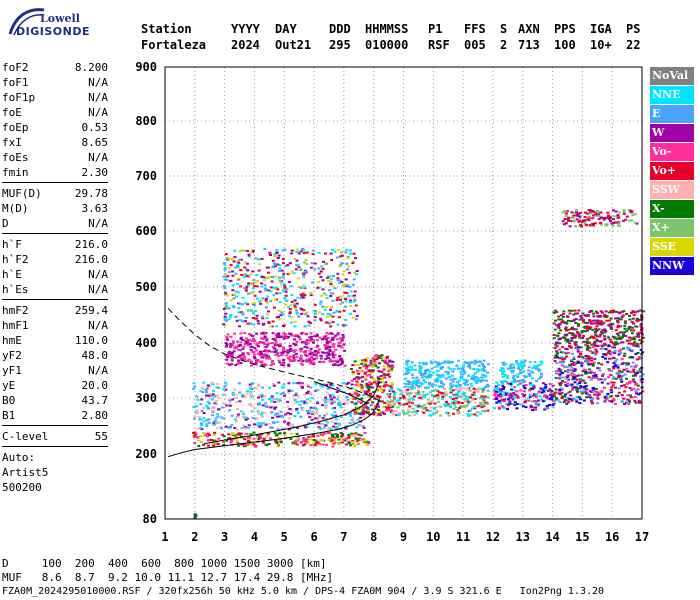  Describe the element at coordinates (343, 537) in the screenshot. I see `x-tick-label: 7` at that location.